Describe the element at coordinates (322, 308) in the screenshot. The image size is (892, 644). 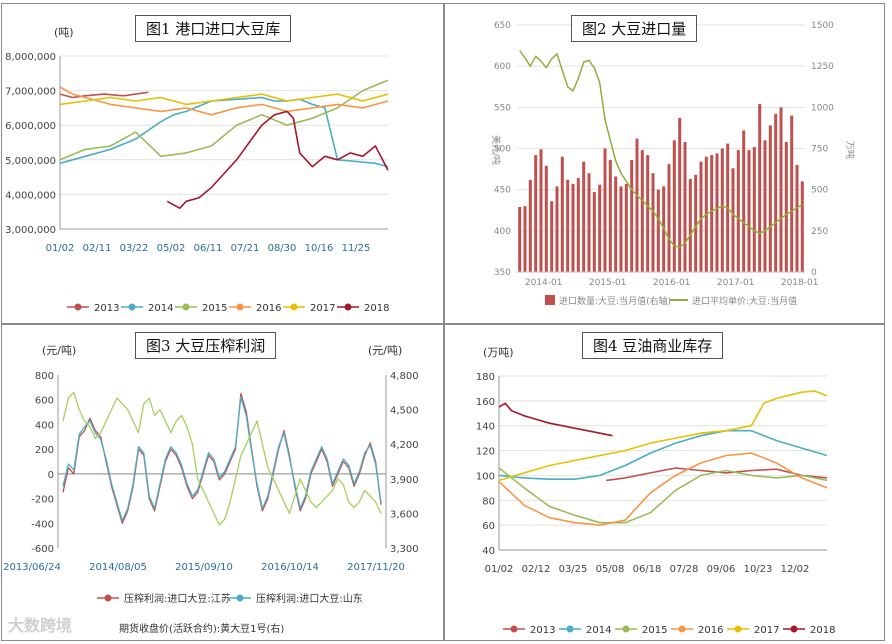
I see `legend-label-2017: 2017` at that location.